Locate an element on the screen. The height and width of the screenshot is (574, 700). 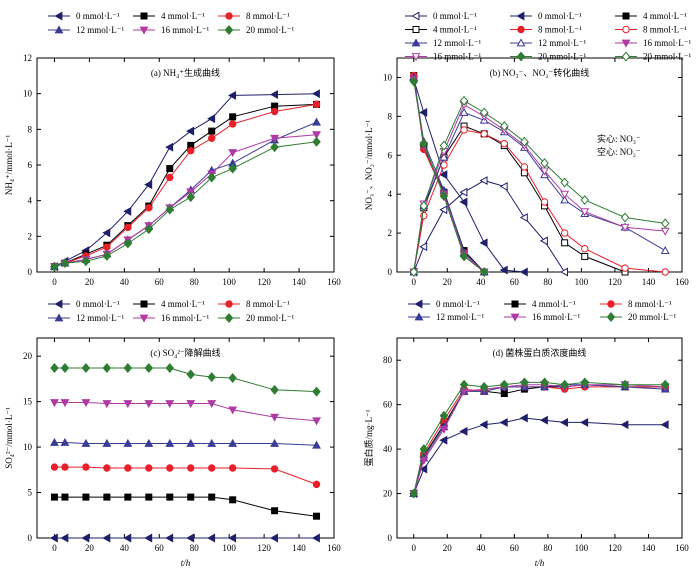
plot-frame is located at coordinates (539, 438).